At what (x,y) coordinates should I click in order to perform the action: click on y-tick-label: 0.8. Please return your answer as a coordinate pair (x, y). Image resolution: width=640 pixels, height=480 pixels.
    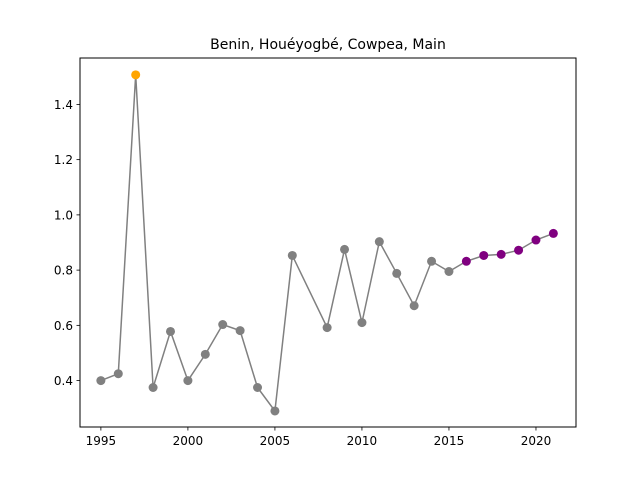
    Looking at the image, I should click on (63, 271).